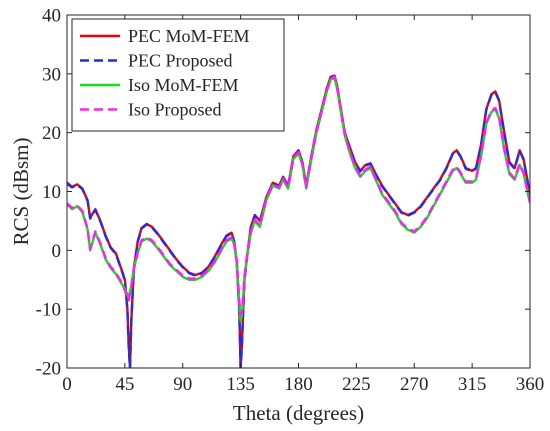 Image resolution: width=550 pixels, height=431 pixels. What do you see at coordinates (48, 369) in the screenshot?
I see `y-tick-label: -20` at bounding box center [48, 369].